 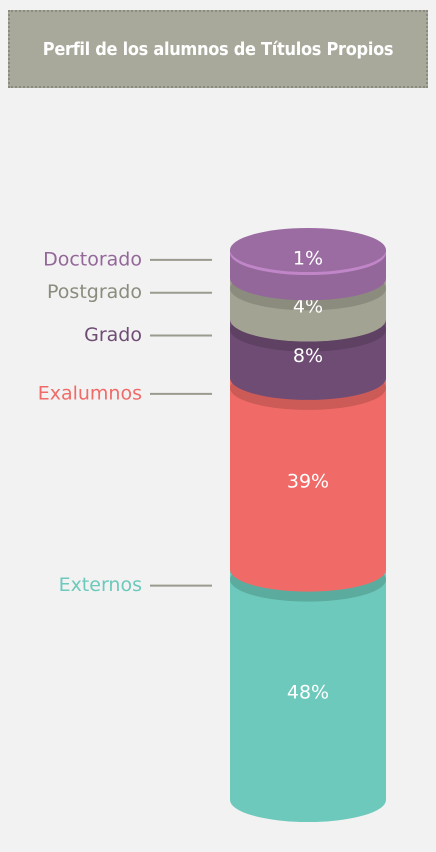 I want to click on value-label: 8%, so click(x=308, y=356).